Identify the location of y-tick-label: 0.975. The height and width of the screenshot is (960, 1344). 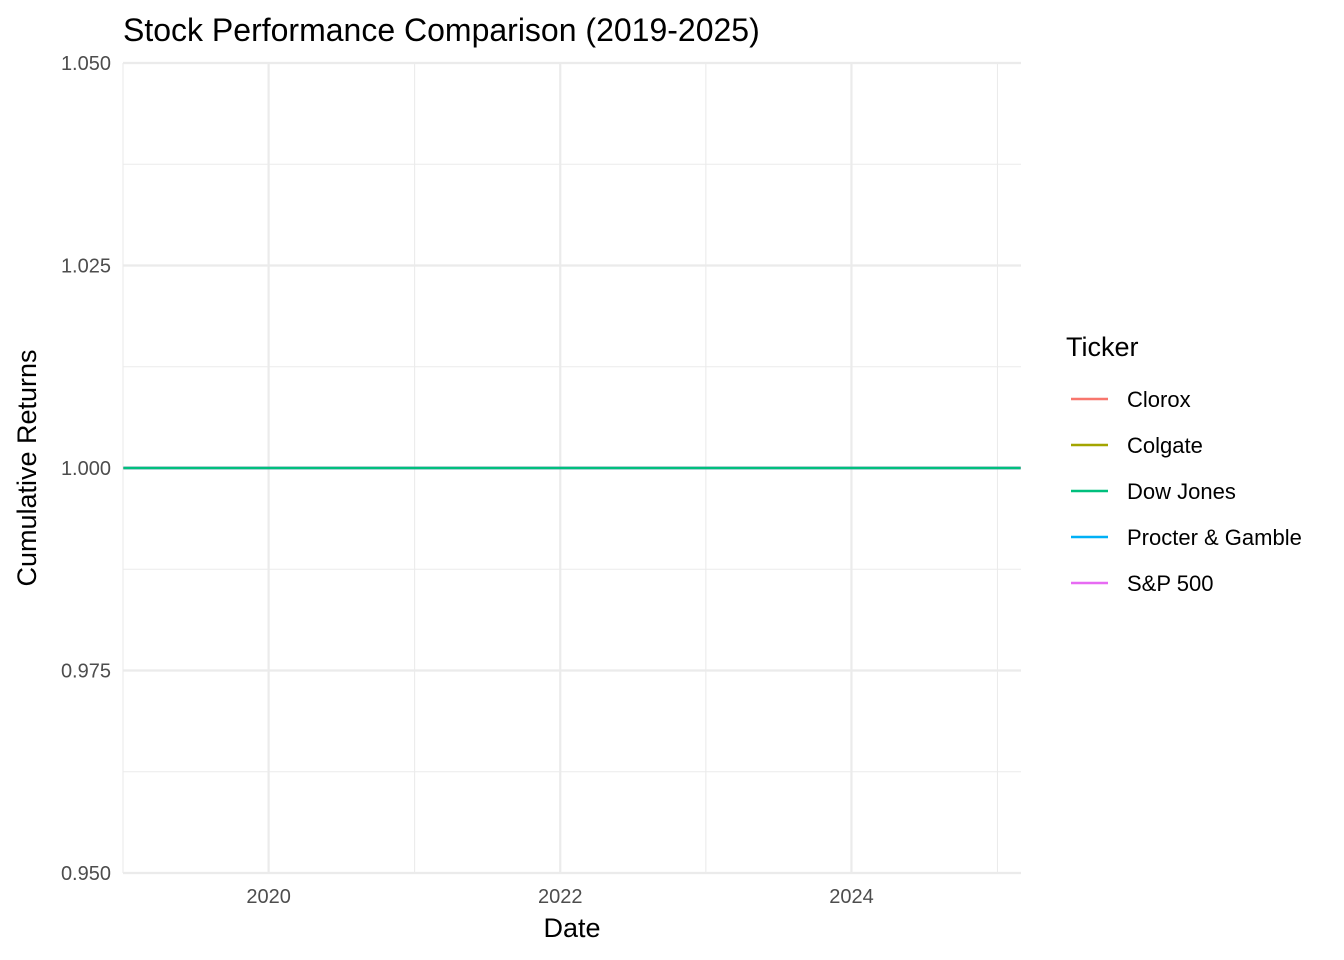
(86, 672).